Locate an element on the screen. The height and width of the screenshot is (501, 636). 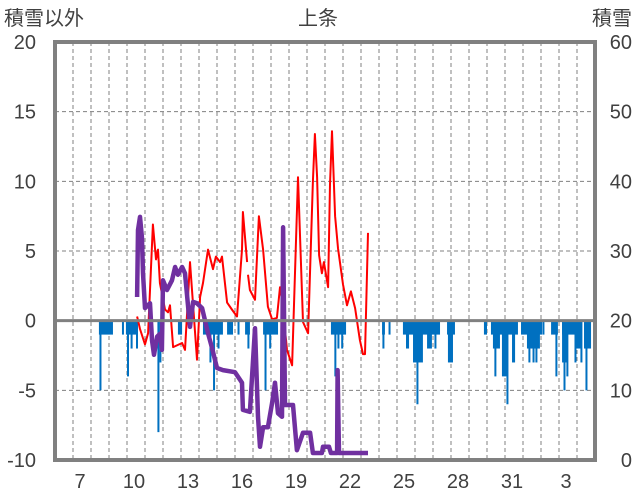
right-tick-label: 10 is located at coordinates (621, 391).